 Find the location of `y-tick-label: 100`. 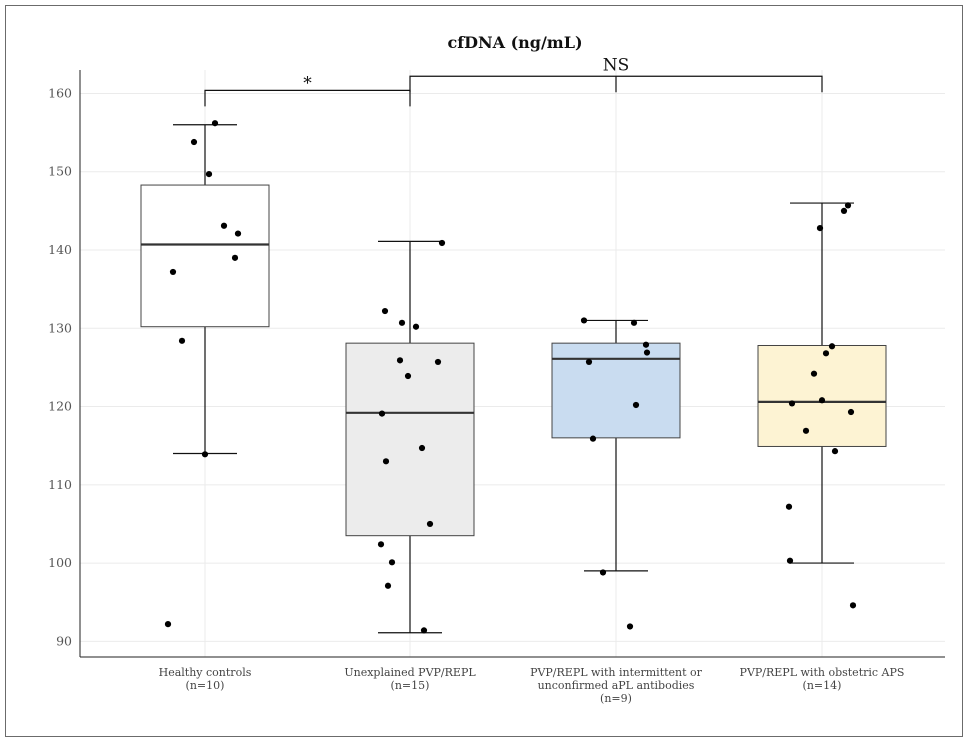

y-tick-label: 100 is located at coordinates (60, 562).